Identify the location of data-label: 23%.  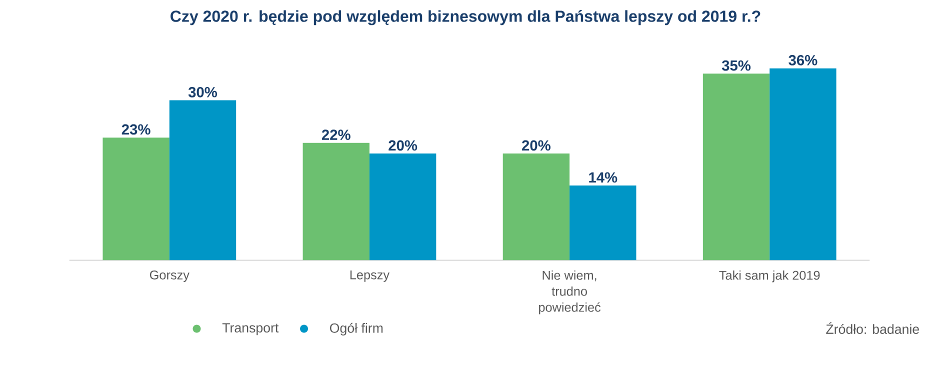
(136, 129).